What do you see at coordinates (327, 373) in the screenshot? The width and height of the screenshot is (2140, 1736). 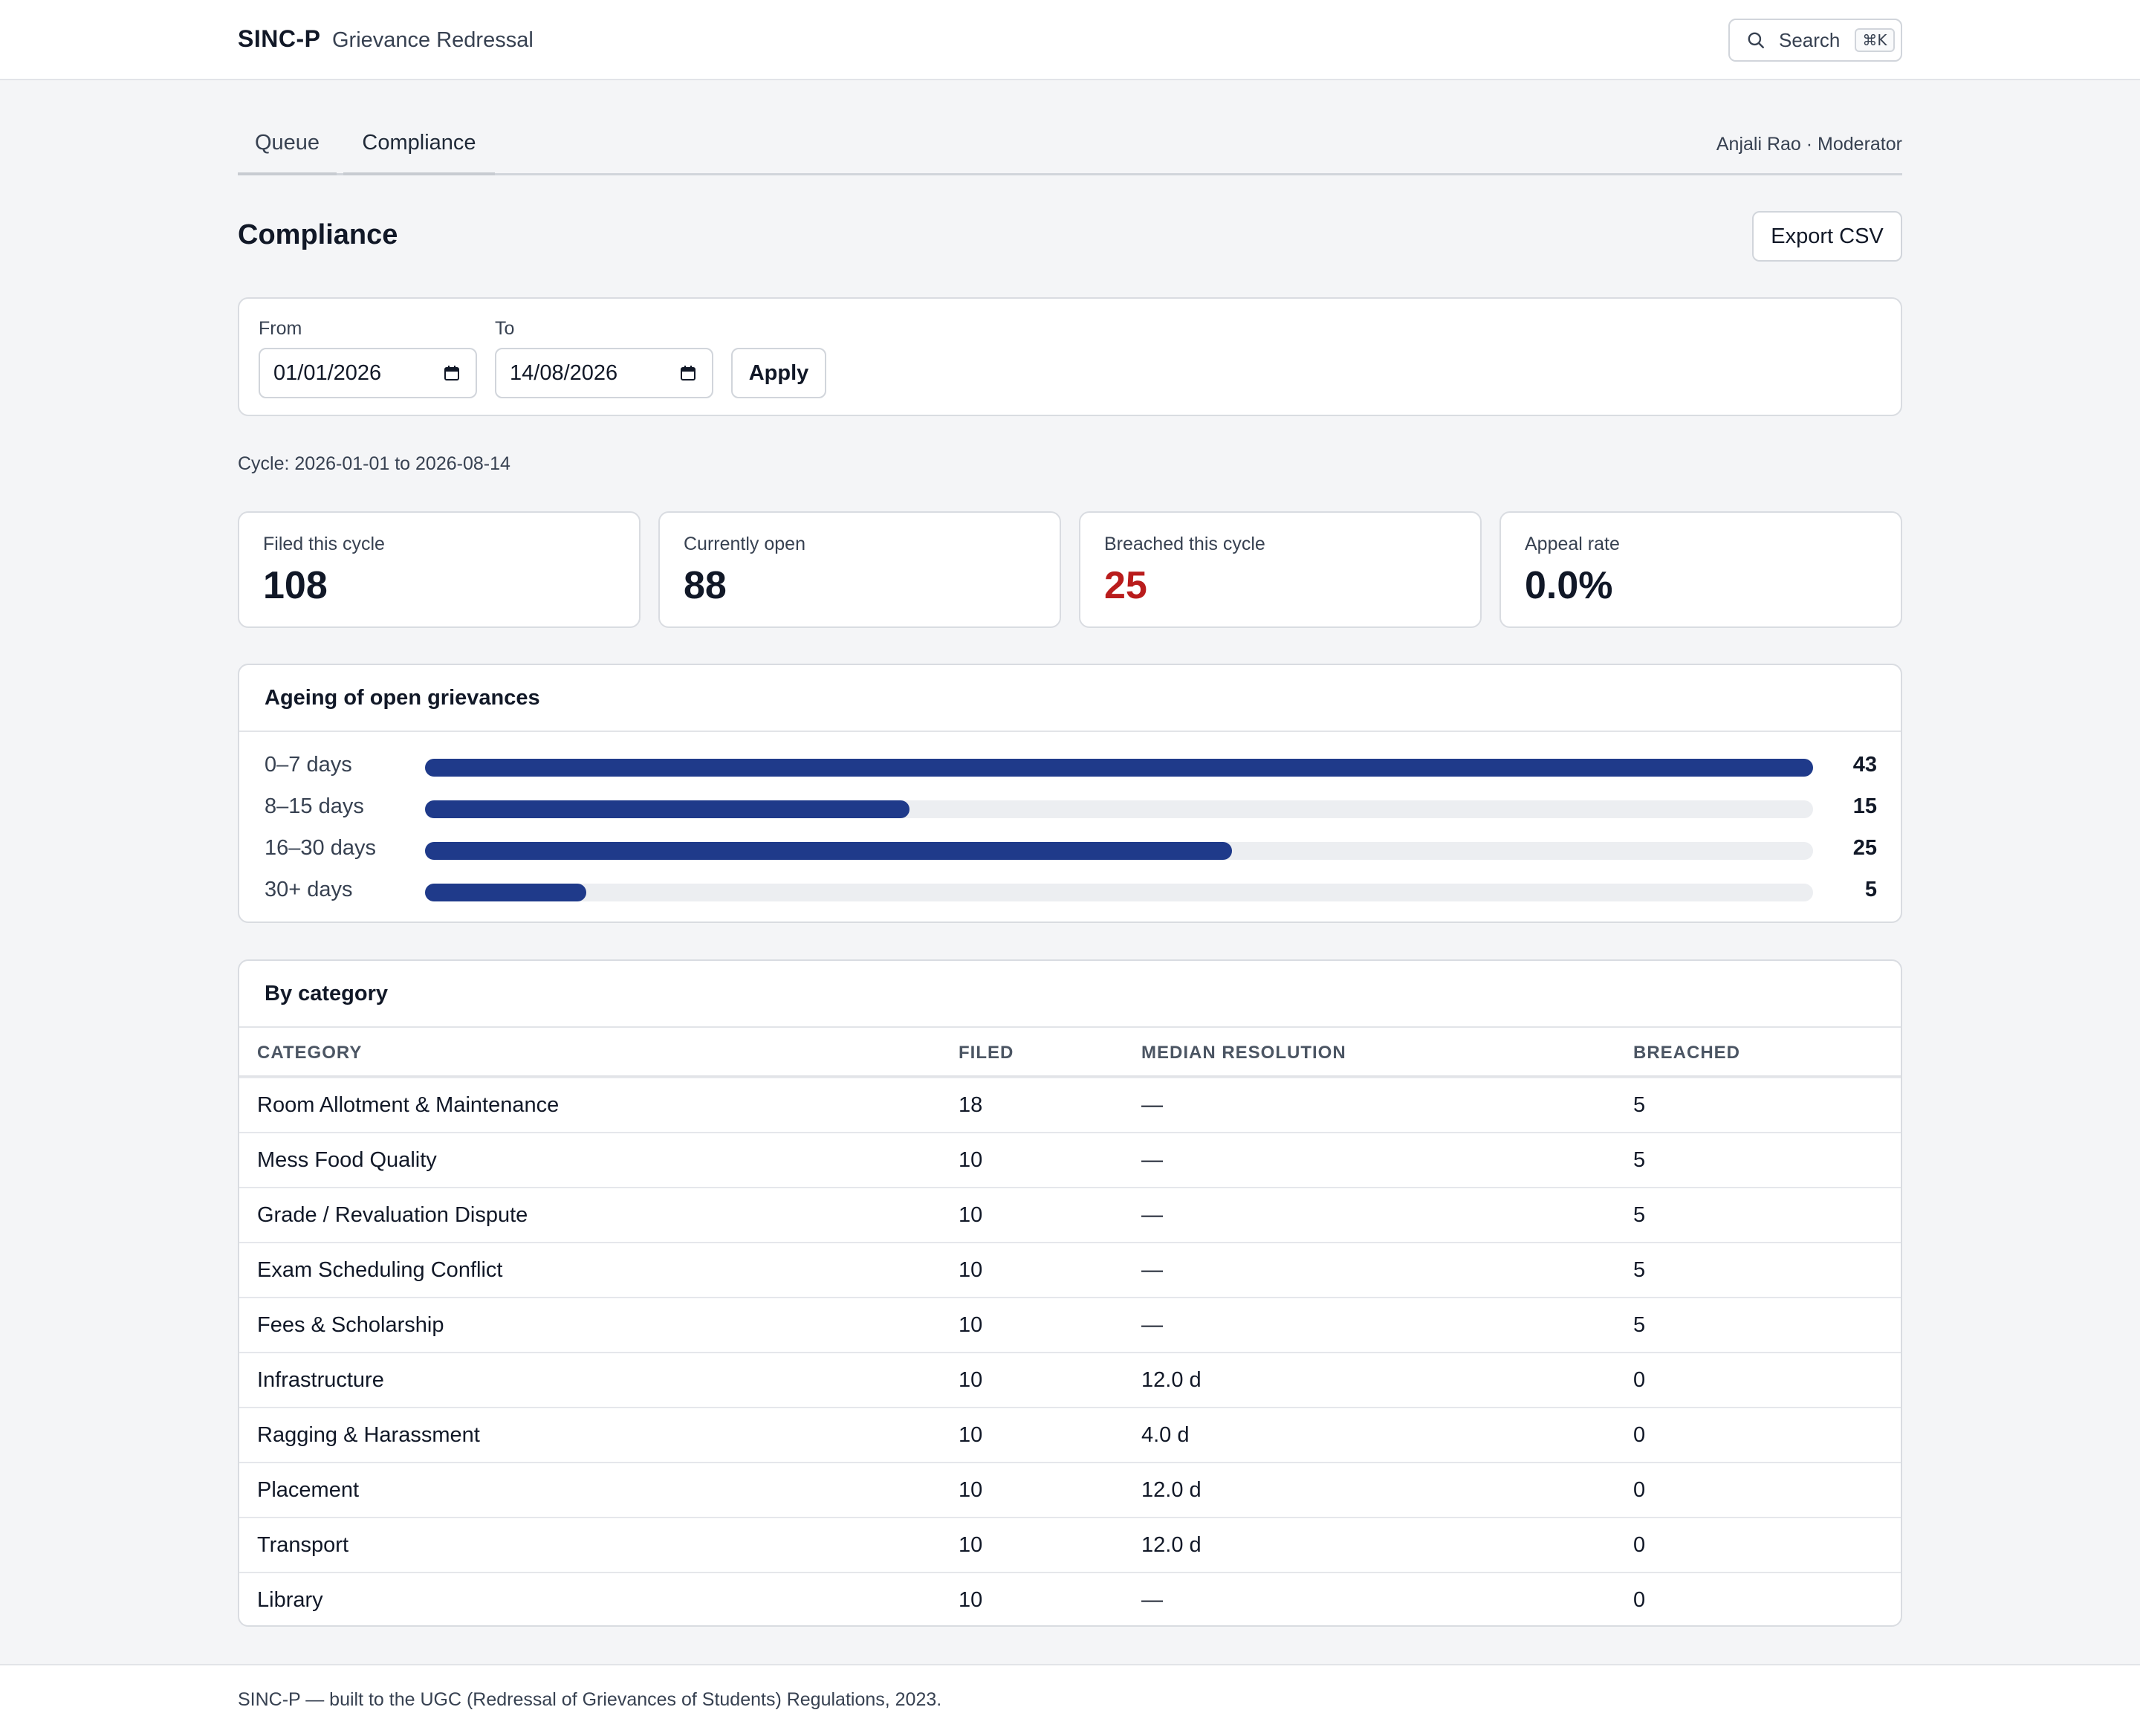 I see `from-date-value: 01/01/2026` at bounding box center [327, 373].